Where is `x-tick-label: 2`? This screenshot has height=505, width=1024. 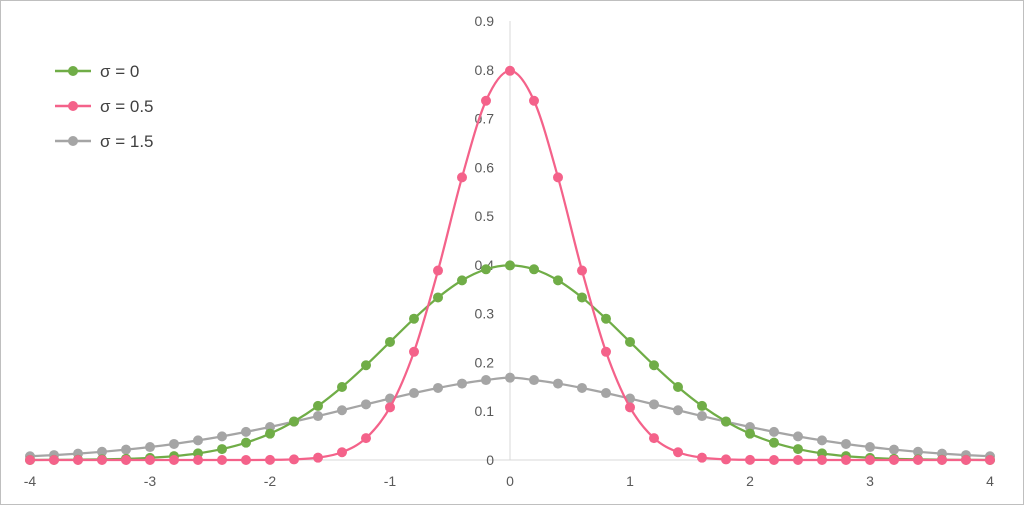
x-tick-label: 2 is located at coordinates (750, 481).